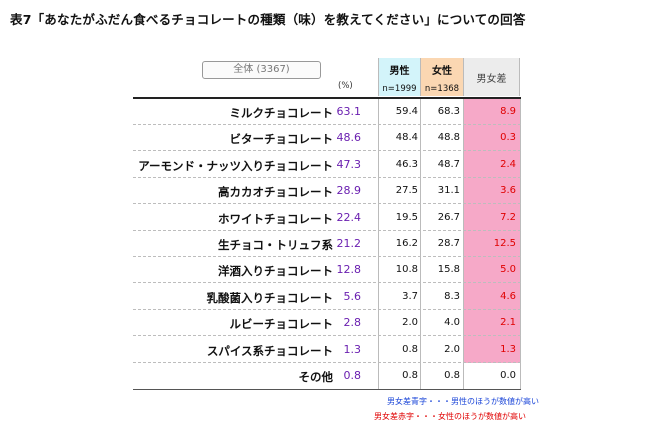  Describe the element at coordinates (270, 297) in the screenshot. I see `row-label: 乳酸菌入りチョコレート` at that location.